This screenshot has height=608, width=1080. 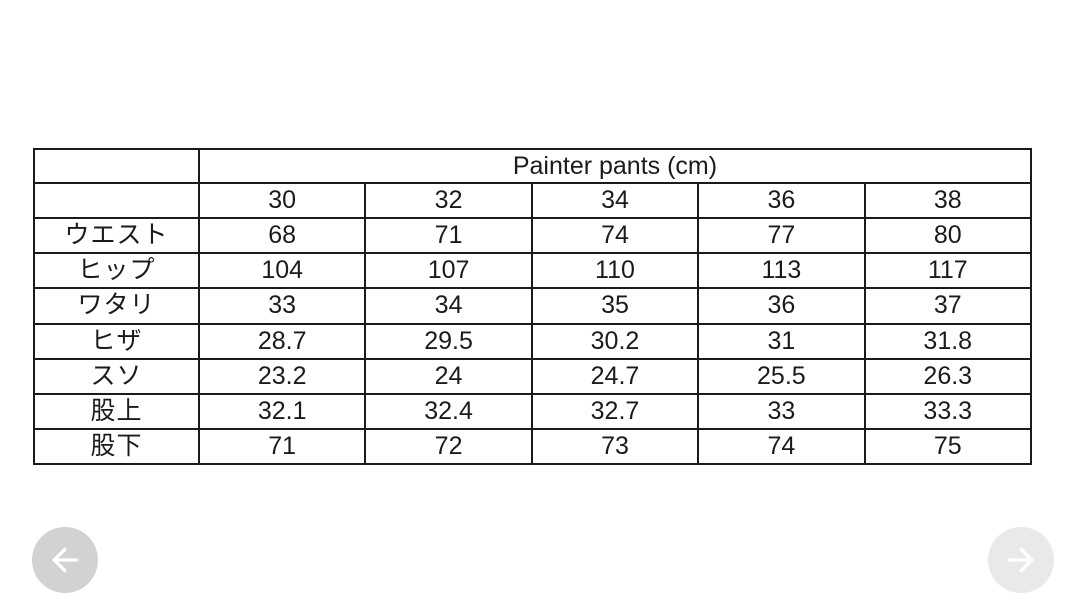 What do you see at coordinates (282, 411) in the screenshot?
I see `cell-value: 32.1` at bounding box center [282, 411].